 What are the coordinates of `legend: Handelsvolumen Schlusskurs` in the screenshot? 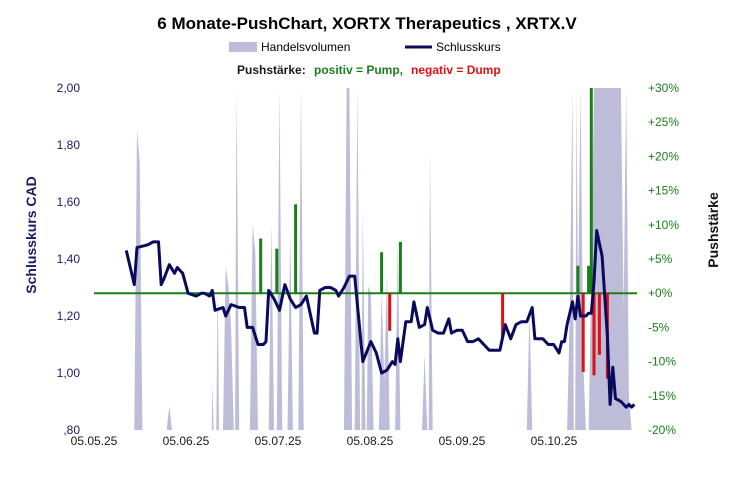 It's located at (365, 47).